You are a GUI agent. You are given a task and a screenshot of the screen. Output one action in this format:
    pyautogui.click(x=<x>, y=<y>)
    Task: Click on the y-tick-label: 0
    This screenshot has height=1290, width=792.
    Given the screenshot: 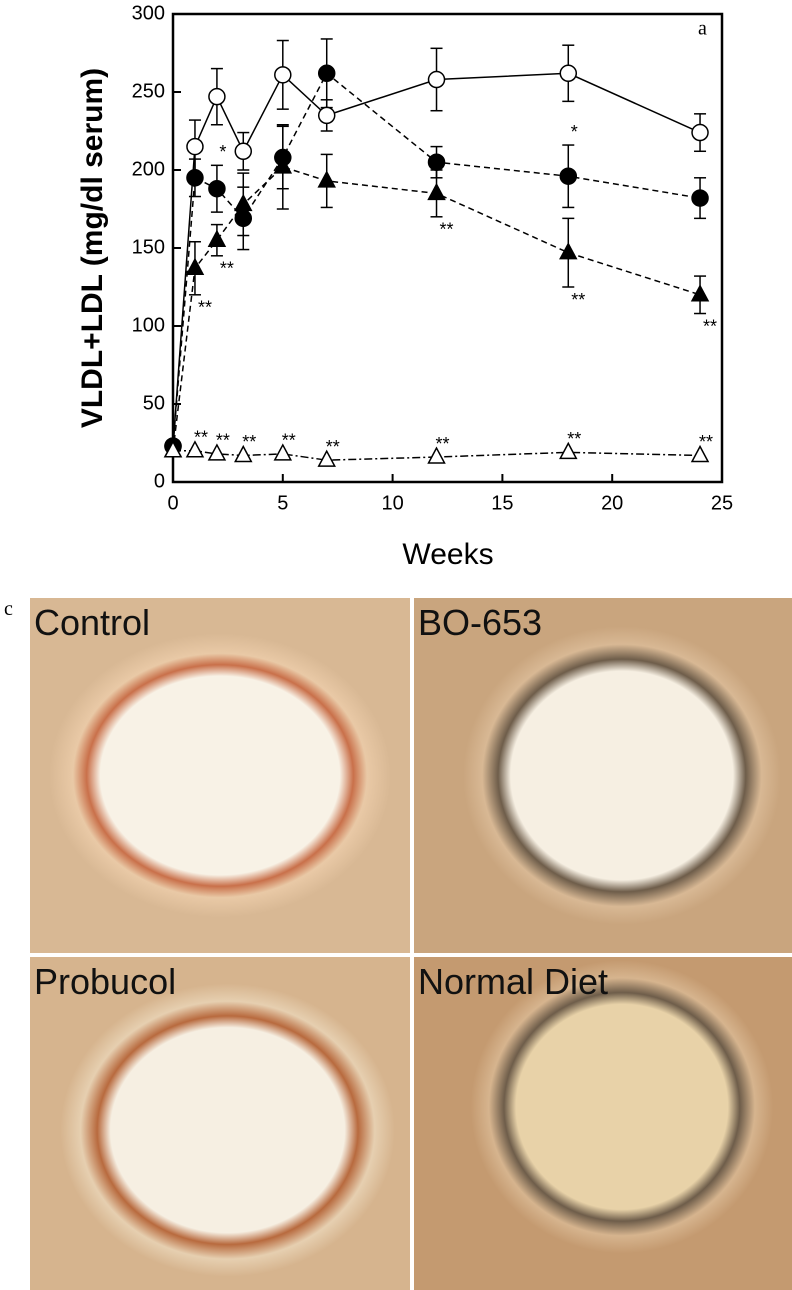 What is the action you would take?
    pyautogui.click(x=159, y=481)
    